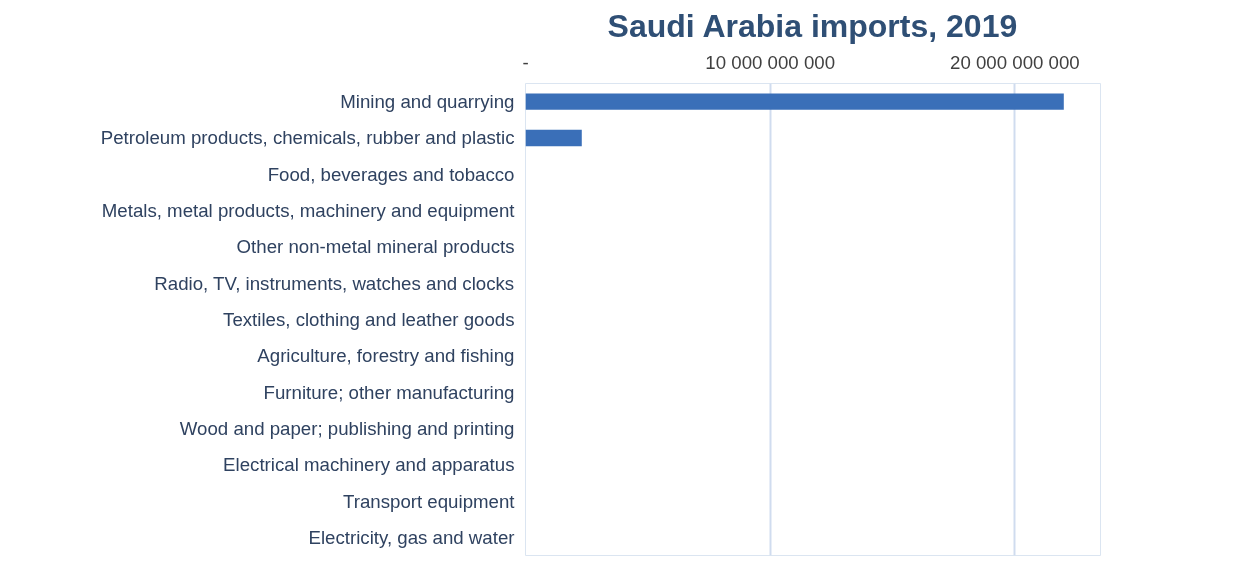 This screenshot has width=1248, height=581. What do you see at coordinates (391, 174) in the screenshot?
I see `y-tick-label: Food, beverages and tobacco` at bounding box center [391, 174].